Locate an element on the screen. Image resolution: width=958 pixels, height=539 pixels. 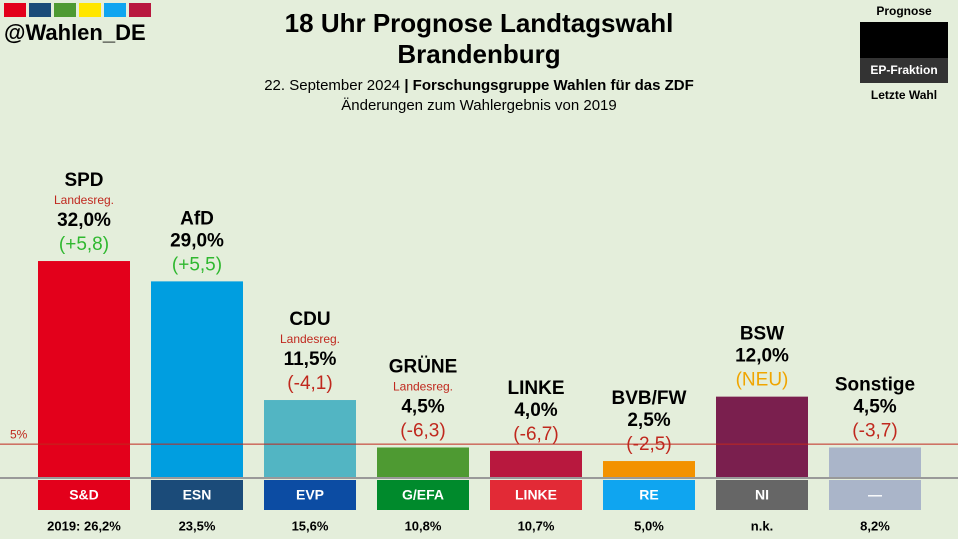
subtitle-source: | Forschungsgruppe Wahlen für das ZDF is located at coordinates (548, 85).